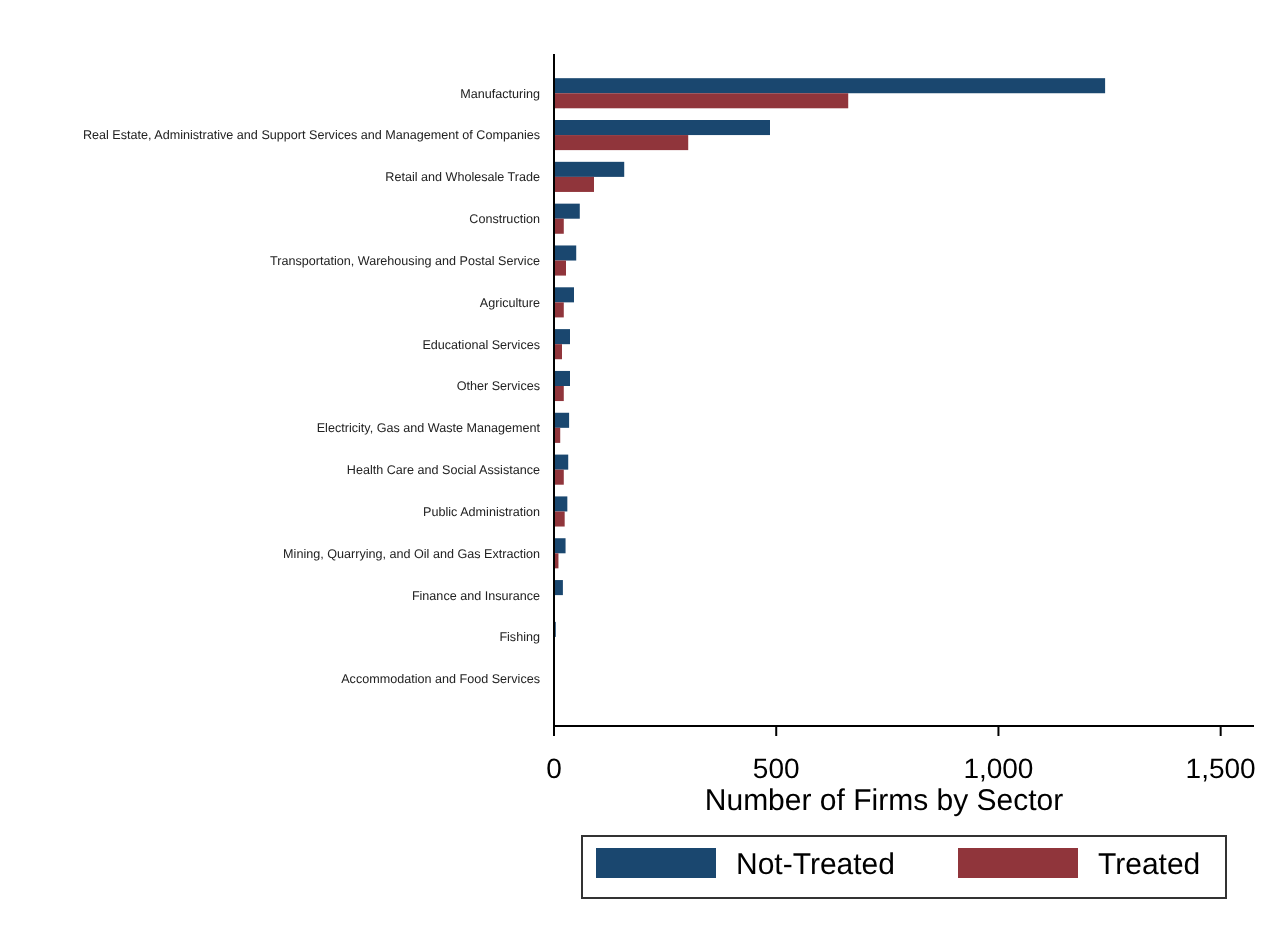 The height and width of the screenshot is (928, 1278). What do you see at coordinates (1221, 768) in the screenshot?
I see `x-tick-label: 1,500` at bounding box center [1221, 768].